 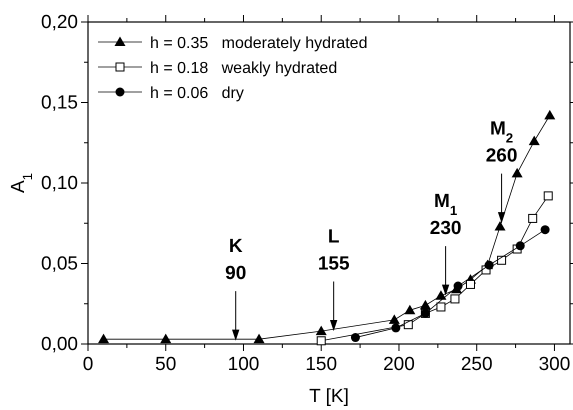 What do you see at coordinates (446, 215) in the screenshot?
I see `annotation: M$_{1}$ 230` at bounding box center [446, 215].